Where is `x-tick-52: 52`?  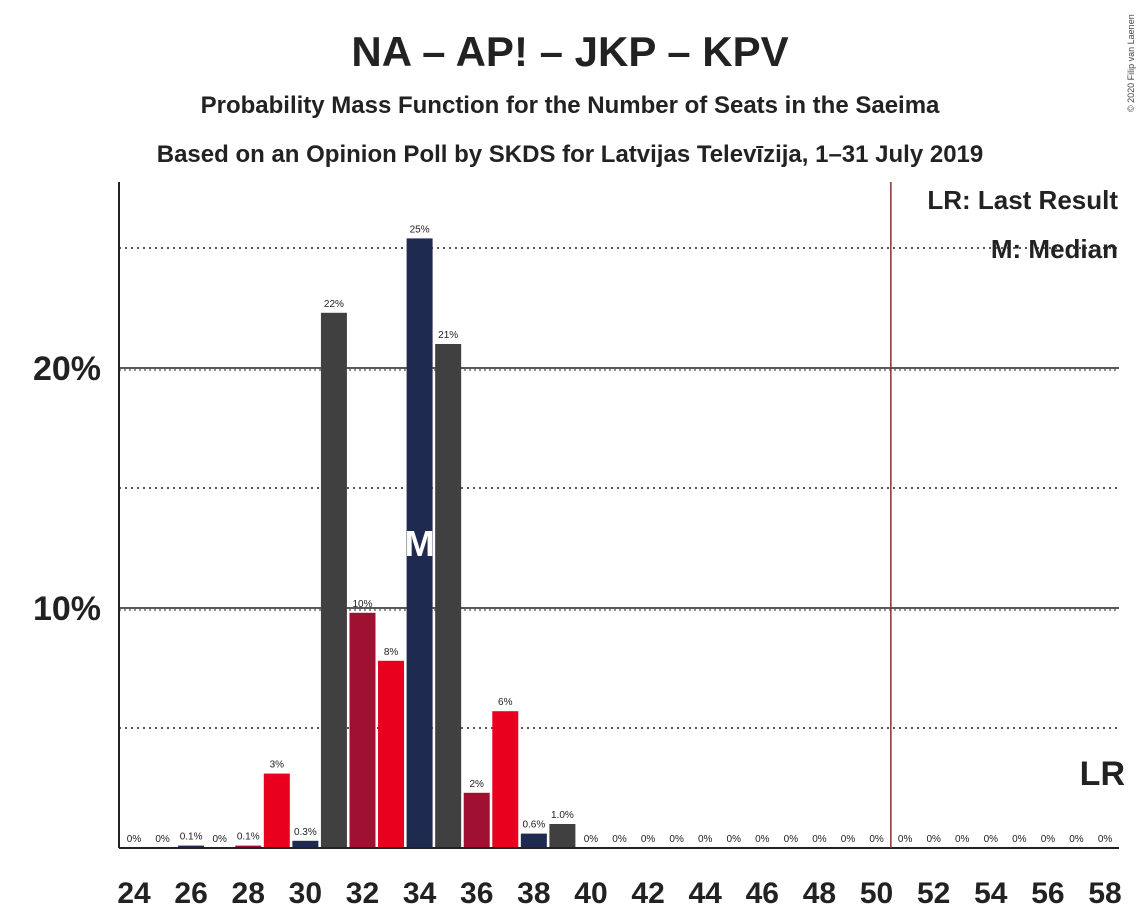 x-tick-52: 52 is located at coordinates (933, 893).